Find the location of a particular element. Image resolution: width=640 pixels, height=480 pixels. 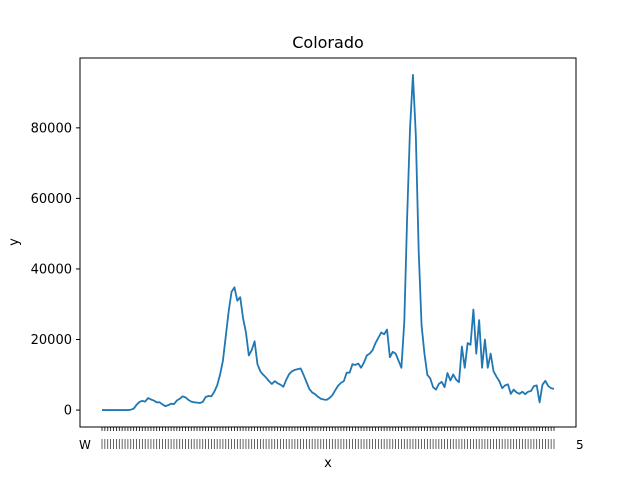

y-tick-label: 40000 is located at coordinates (51, 269).